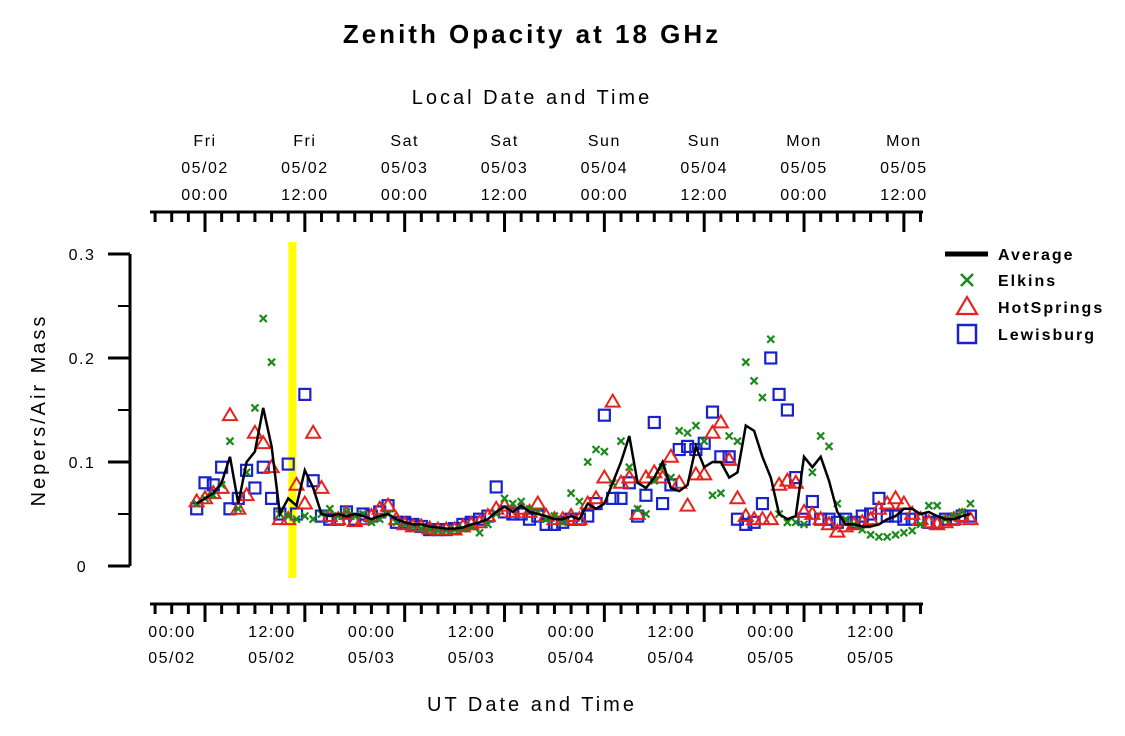 This screenshot has width=1125, height=736. Describe the element at coordinates (704, 141) in the screenshot. I see `top-tick-label-day: Sun` at that location.